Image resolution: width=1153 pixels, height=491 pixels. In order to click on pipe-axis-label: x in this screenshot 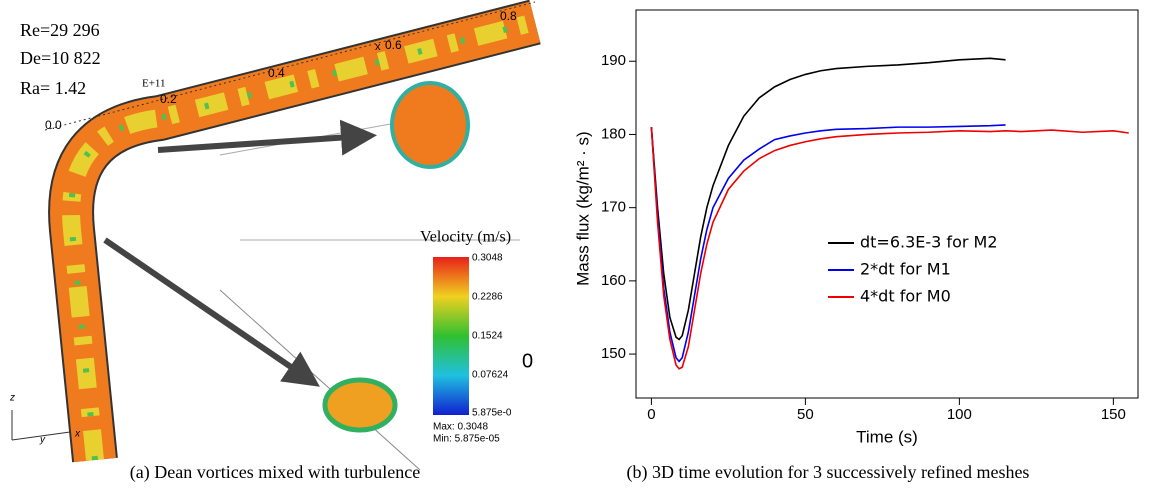, I will do `click(378, 47)`.